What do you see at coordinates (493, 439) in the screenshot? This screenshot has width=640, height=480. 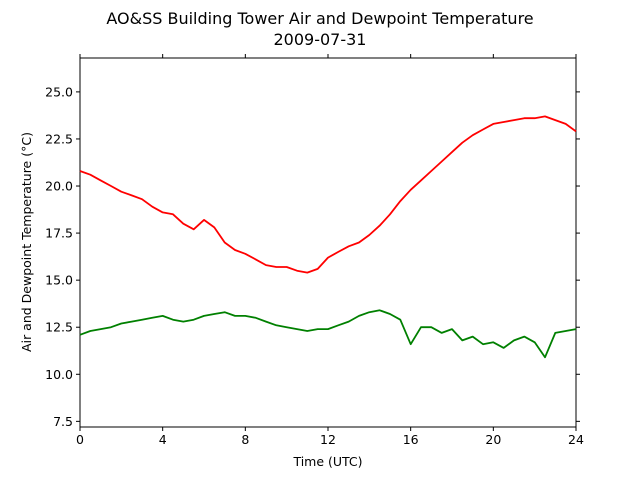 I see `x-tick-label: 20` at bounding box center [493, 439].